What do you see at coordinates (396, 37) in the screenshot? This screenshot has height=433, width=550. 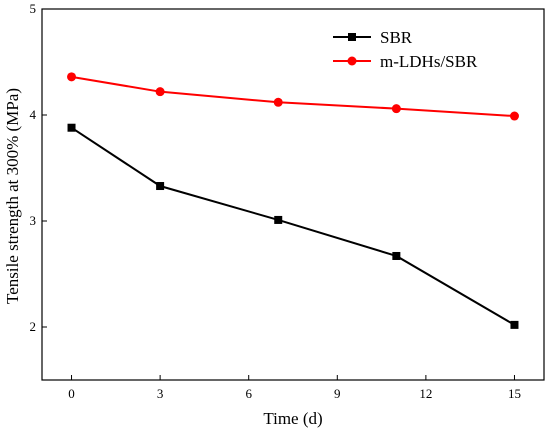 I see `legend-label: SBR` at bounding box center [396, 37].